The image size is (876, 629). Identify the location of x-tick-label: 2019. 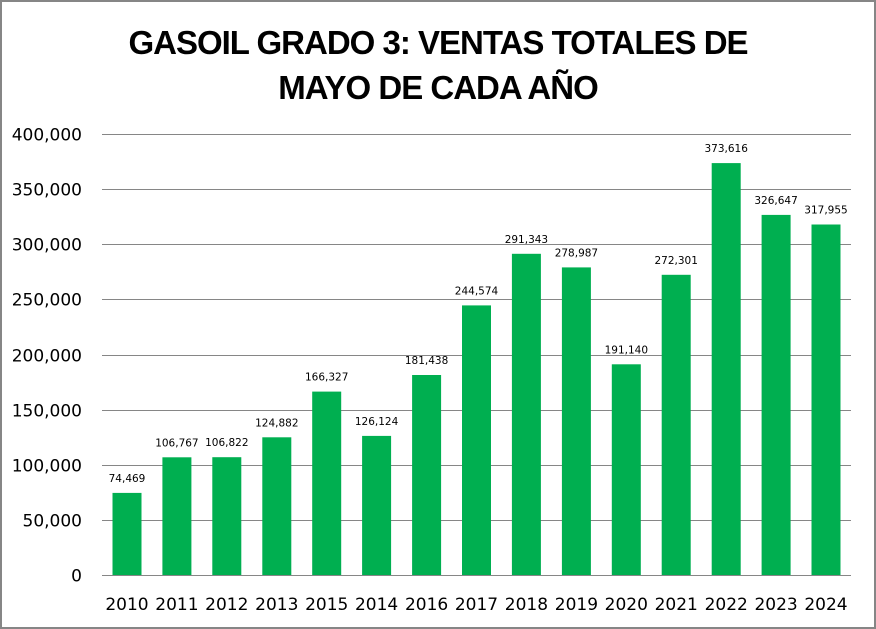
(576, 605).